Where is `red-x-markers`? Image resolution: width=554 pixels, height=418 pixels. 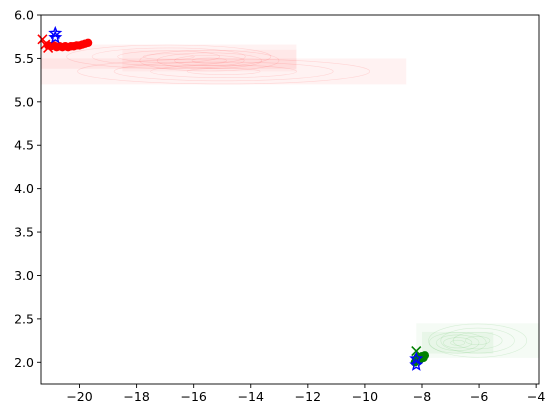 red-x-markers is located at coordinates (45, 44).